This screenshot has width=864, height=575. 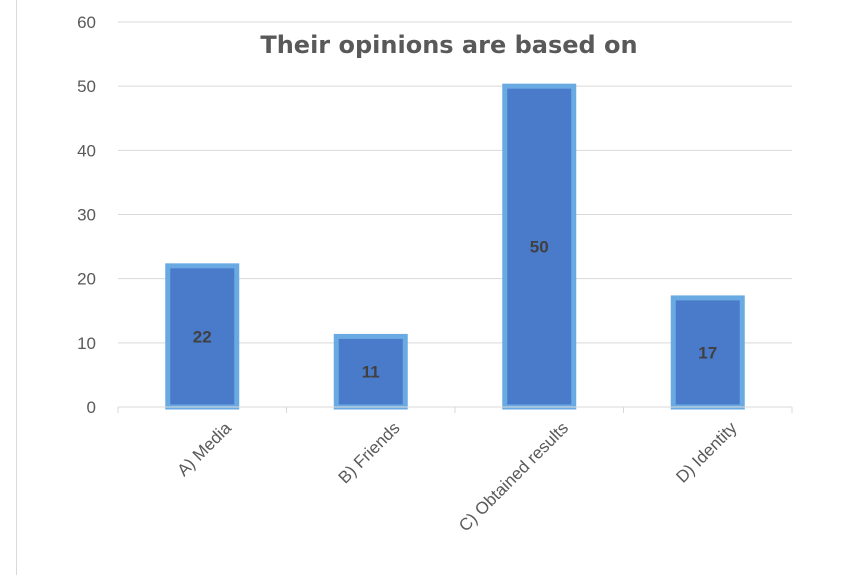 I want to click on y-tick-label: 60, so click(x=86, y=22).